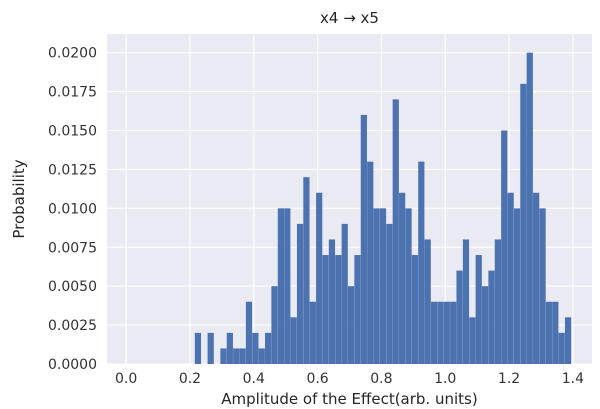 The image size is (600, 409). What do you see at coordinates (72, 170) in the screenshot?
I see `y-tick-label: 0.0125` at bounding box center [72, 170].